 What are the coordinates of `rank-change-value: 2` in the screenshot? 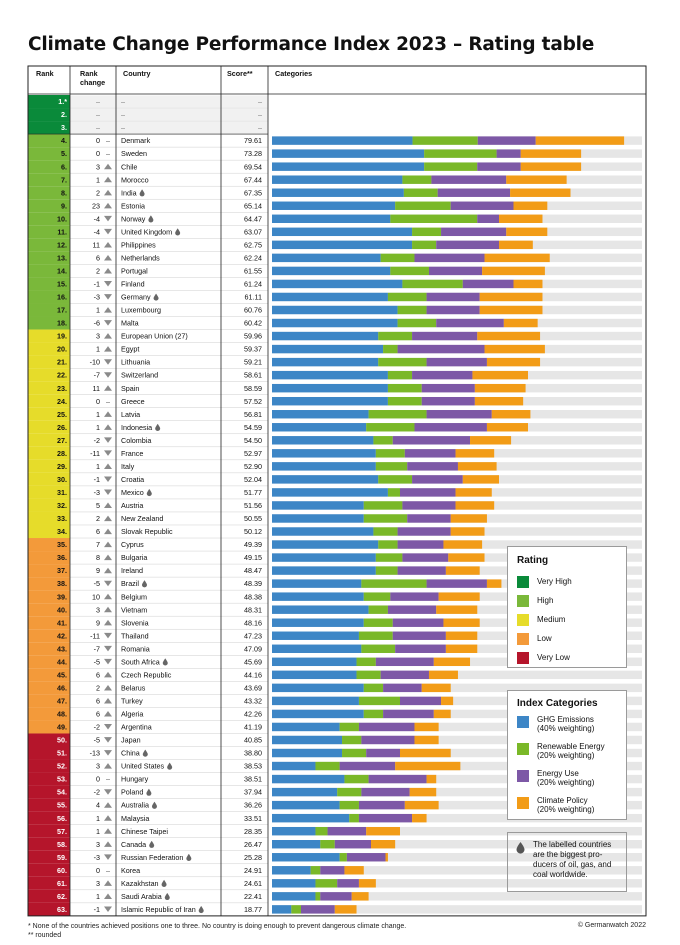 It's located at (98, 192).